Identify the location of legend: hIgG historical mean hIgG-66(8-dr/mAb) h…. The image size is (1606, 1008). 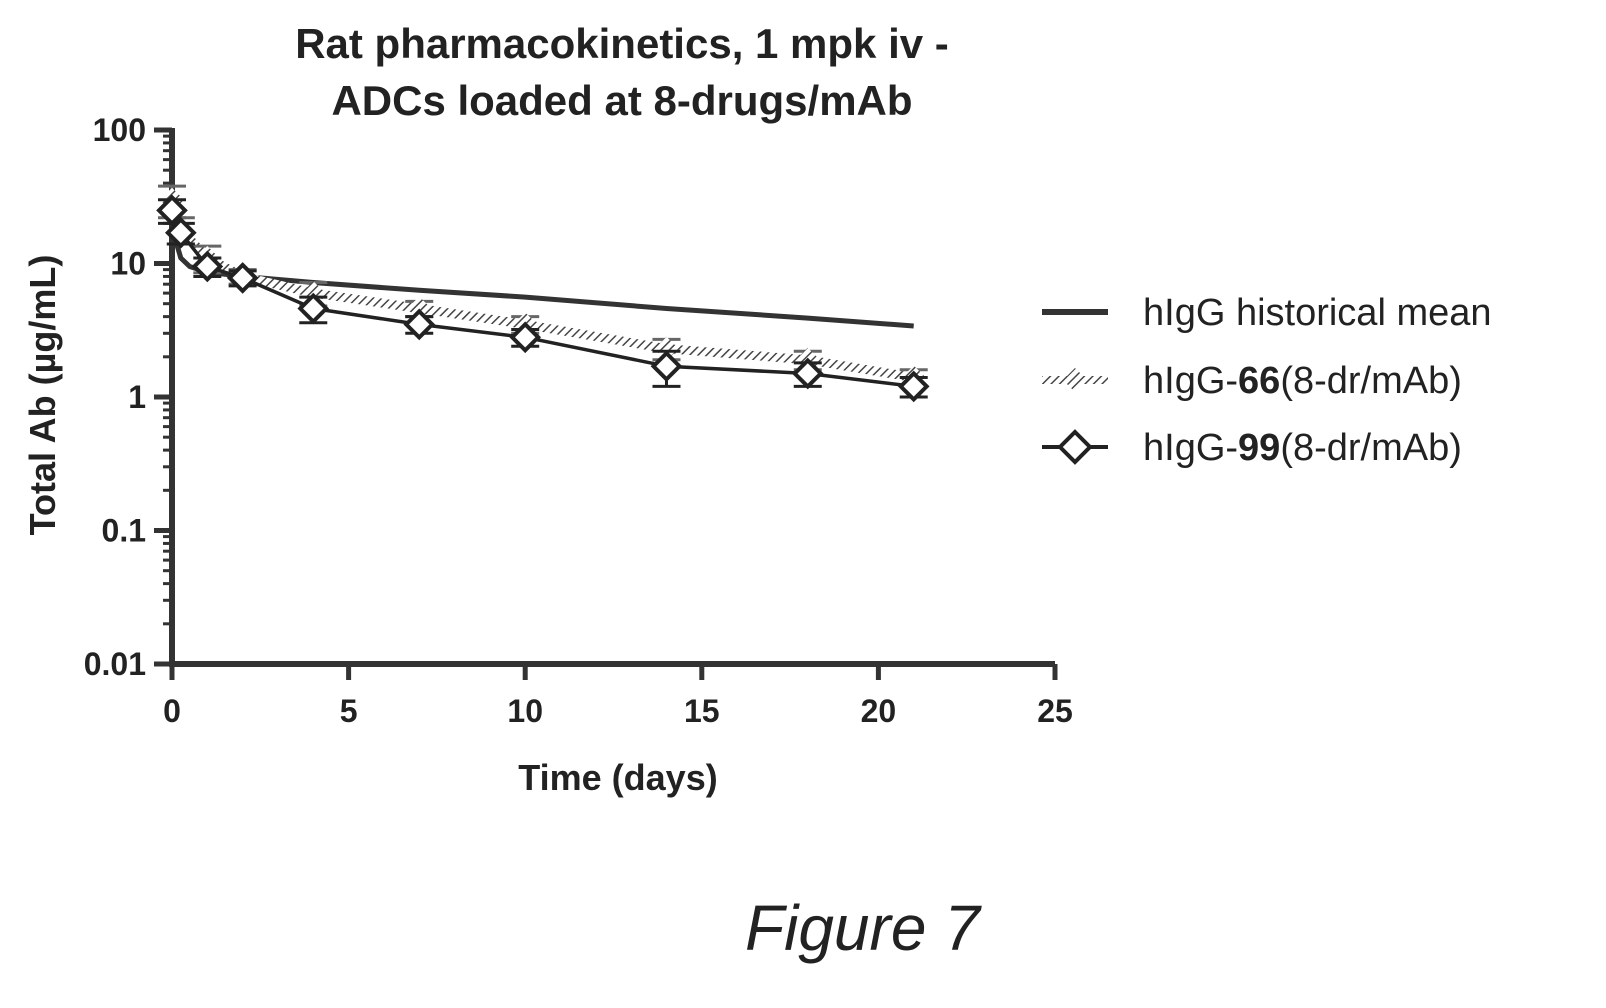
(1267, 380).